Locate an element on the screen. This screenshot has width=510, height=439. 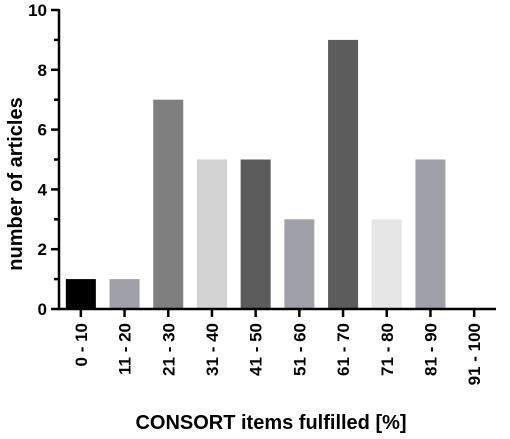
y-axis-label: number of articles is located at coordinates (16, 183).